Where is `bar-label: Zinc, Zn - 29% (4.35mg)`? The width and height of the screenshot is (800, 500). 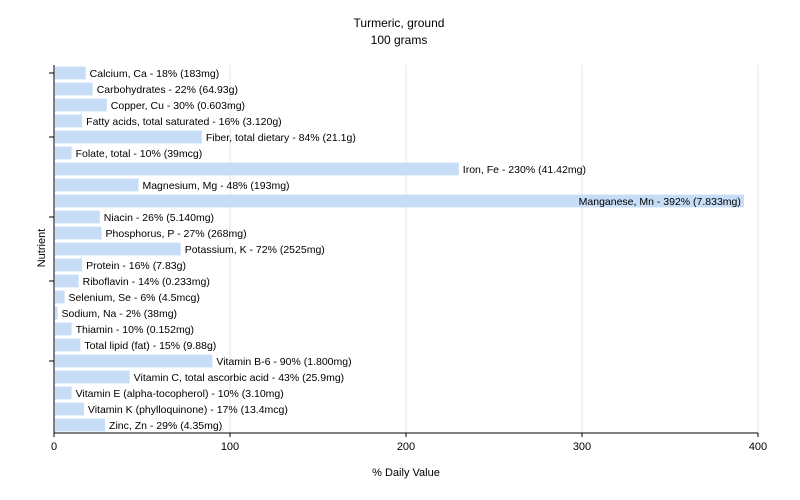 bar-label: Zinc, Zn - 29% (4.35mg) is located at coordinates (165, 426).